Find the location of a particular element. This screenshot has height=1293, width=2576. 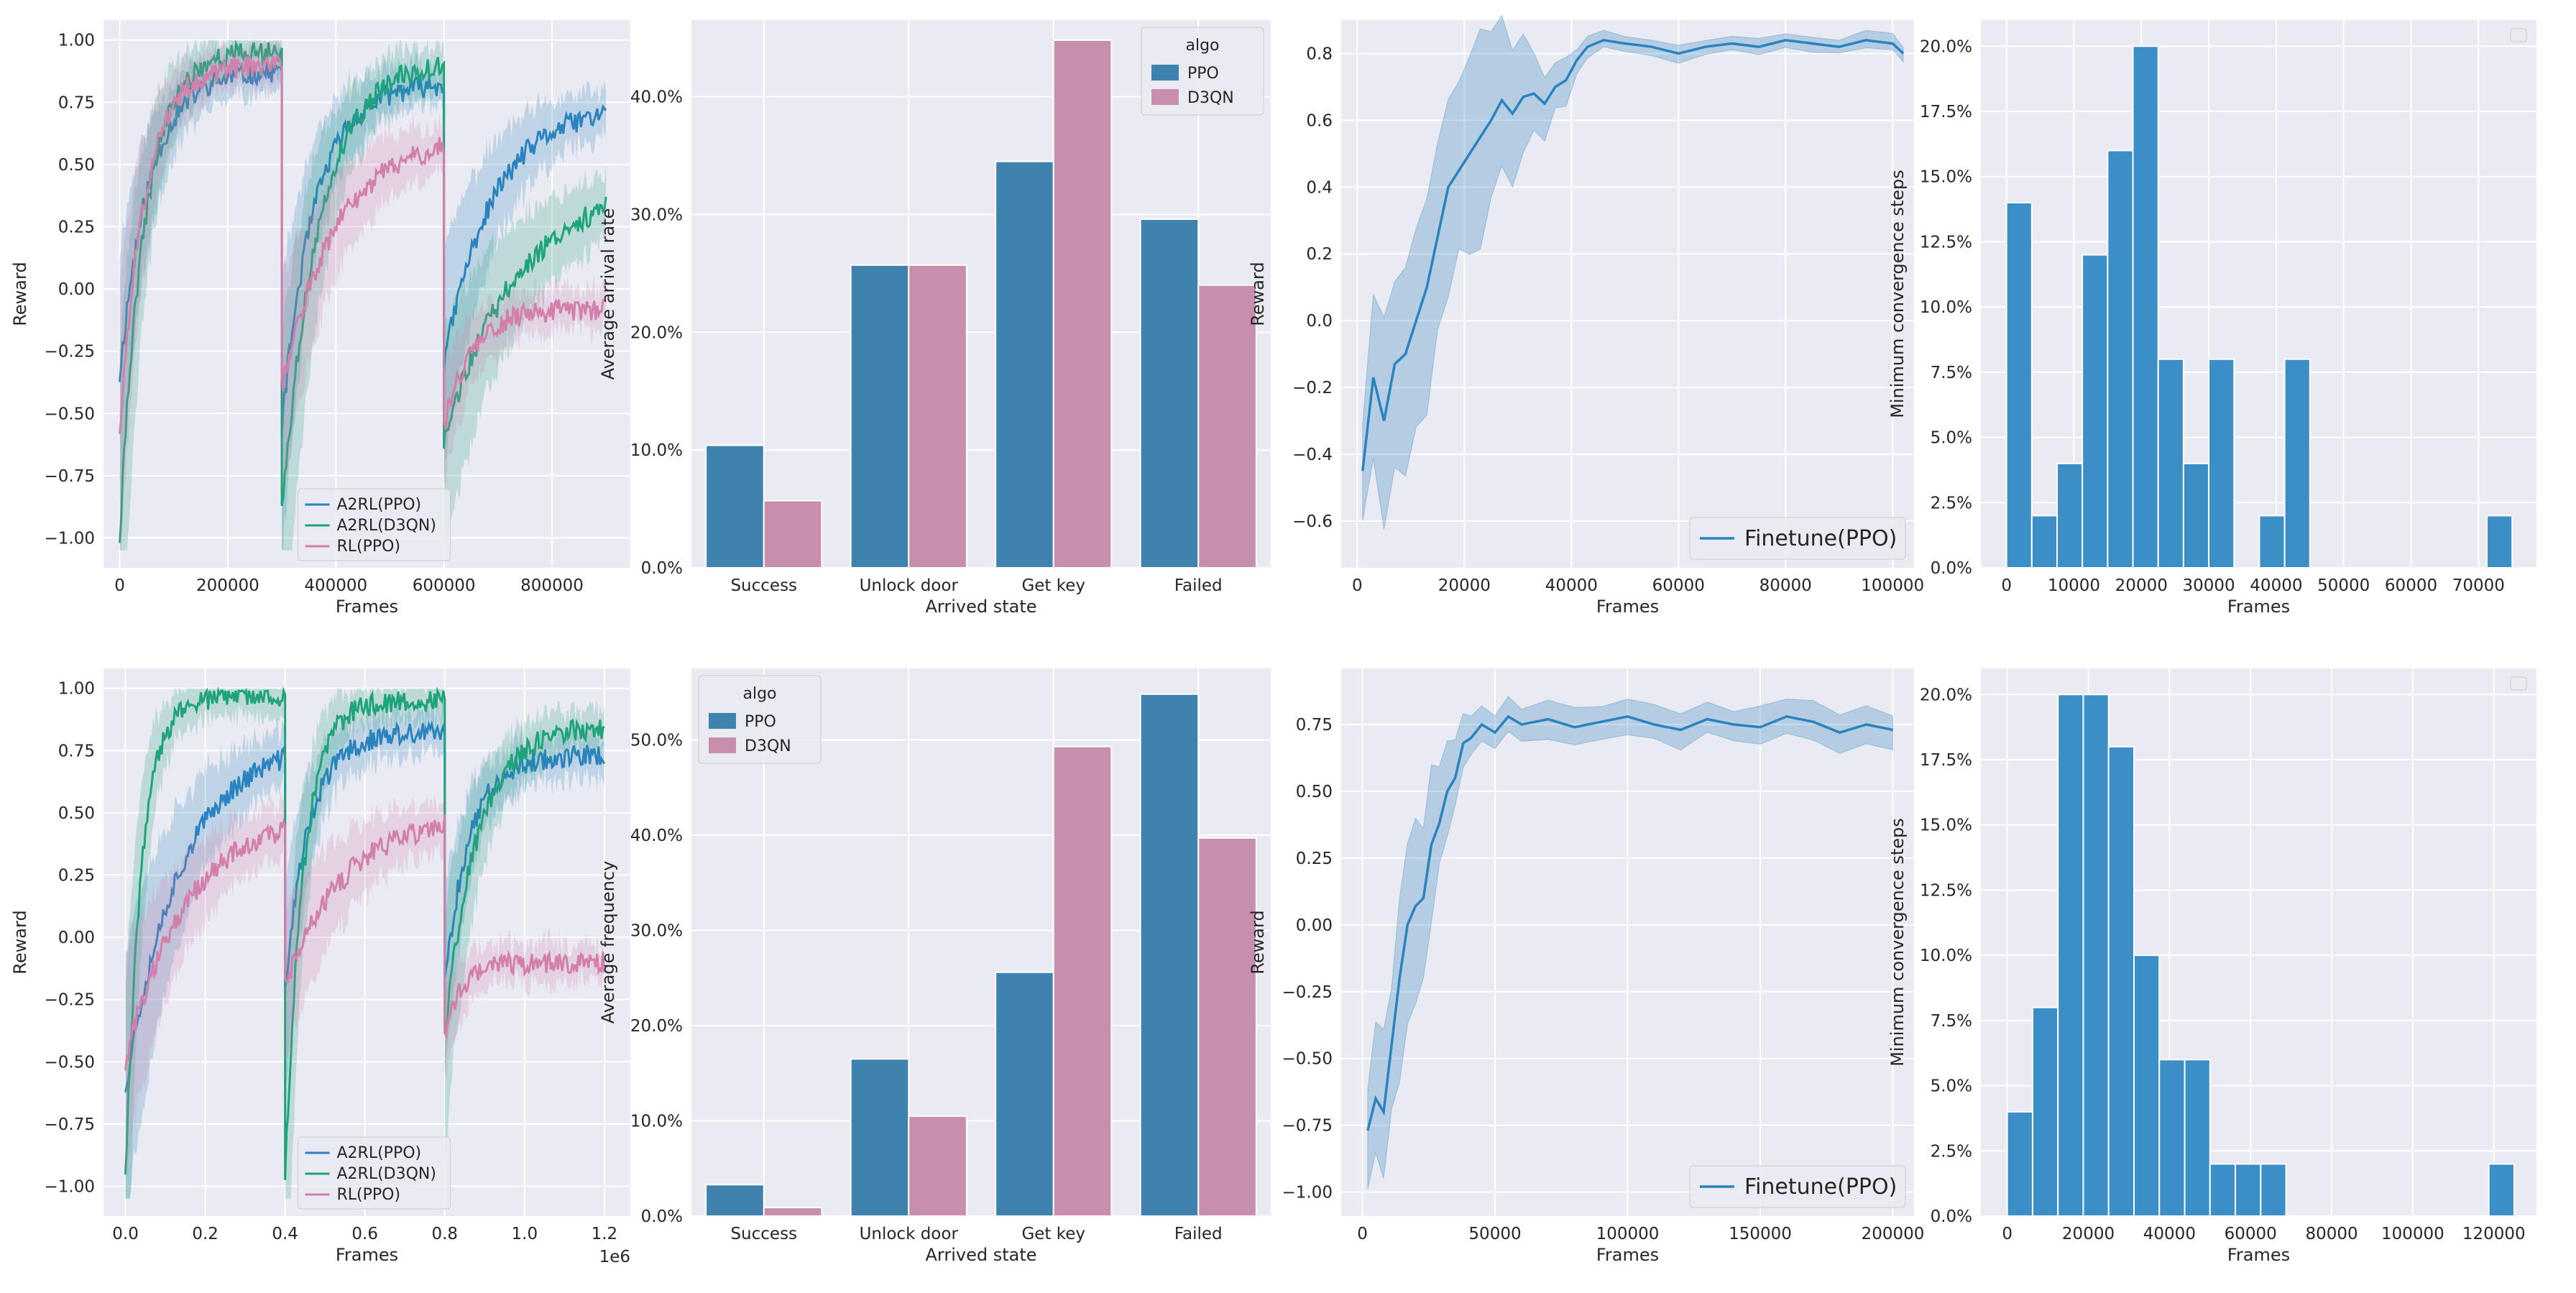

confidence-band-A2RL(D3QN) is located at coordinates (364, 943).